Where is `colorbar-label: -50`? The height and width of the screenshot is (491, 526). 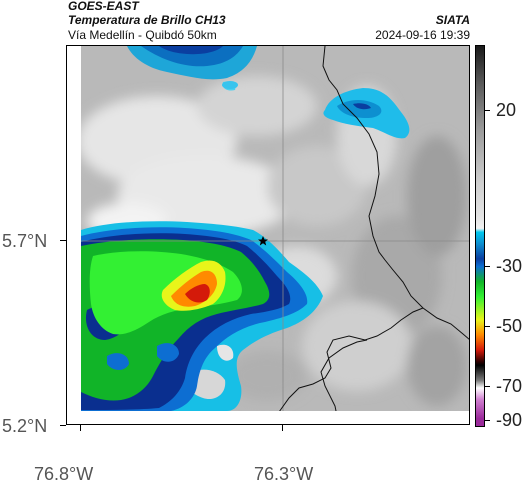
colorbar-label: -50 is located at coordinates (509, 326).